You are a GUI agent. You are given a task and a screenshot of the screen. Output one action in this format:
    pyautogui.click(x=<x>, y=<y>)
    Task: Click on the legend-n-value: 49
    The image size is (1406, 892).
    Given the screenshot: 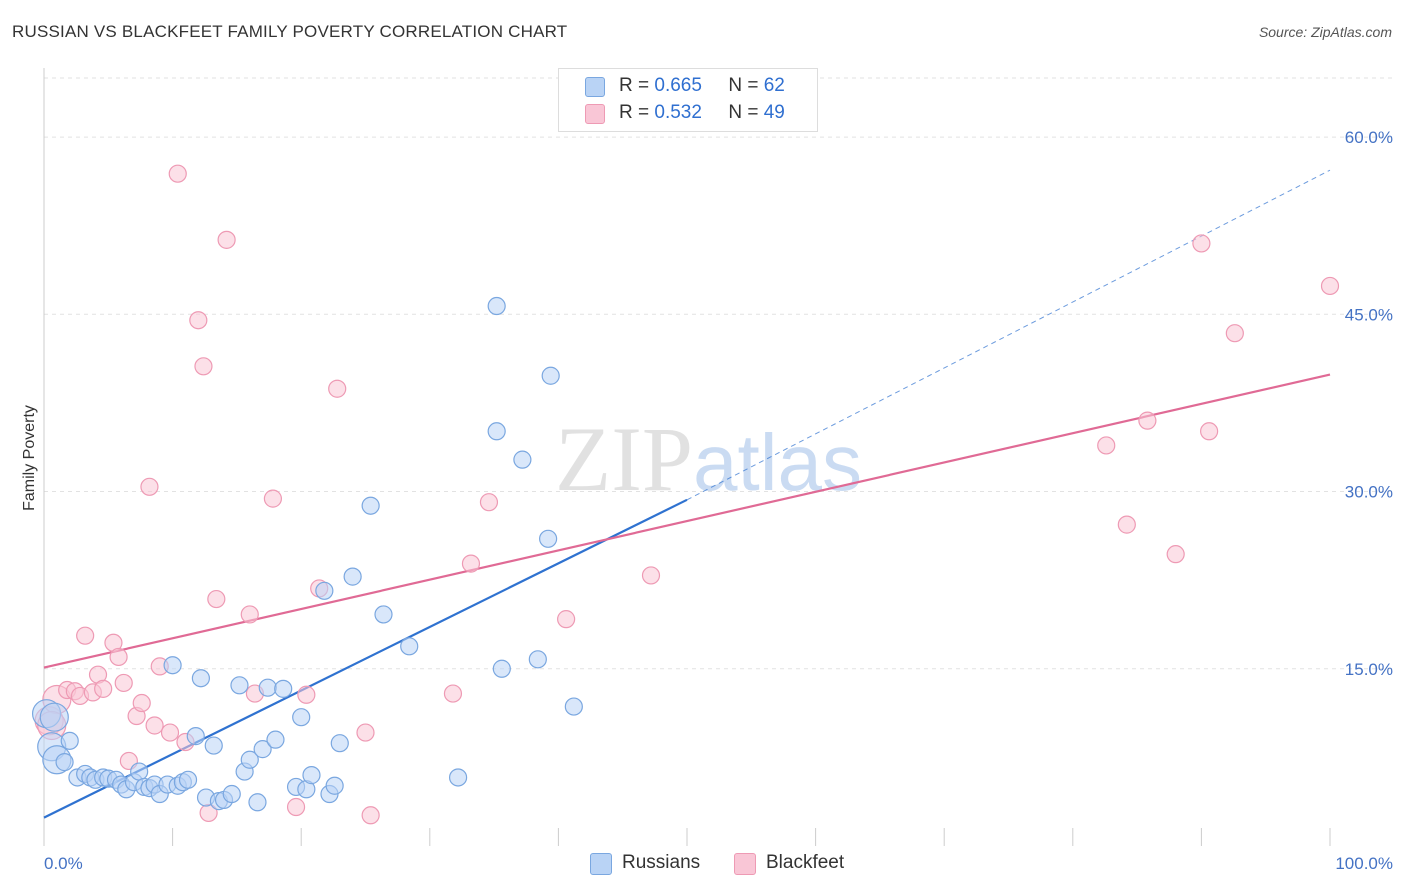 What is the action you would take?
    pyautogui.click(x=774, y=112)
    